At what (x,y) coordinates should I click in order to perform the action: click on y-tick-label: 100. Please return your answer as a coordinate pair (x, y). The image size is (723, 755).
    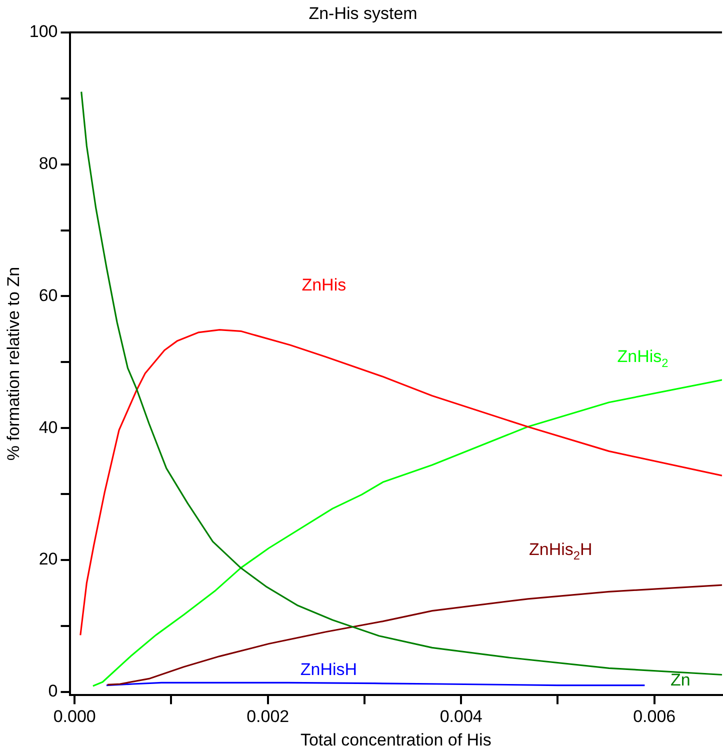
    Looking at the image, I should click on (43, 32).